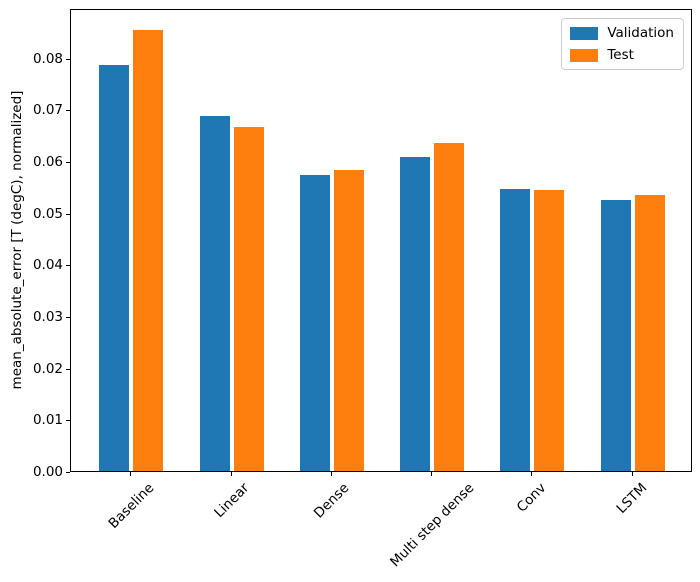 This screenshot has height=582, width=700. I want to click on bar-validation-multi-step-dense, so click(415, 314).